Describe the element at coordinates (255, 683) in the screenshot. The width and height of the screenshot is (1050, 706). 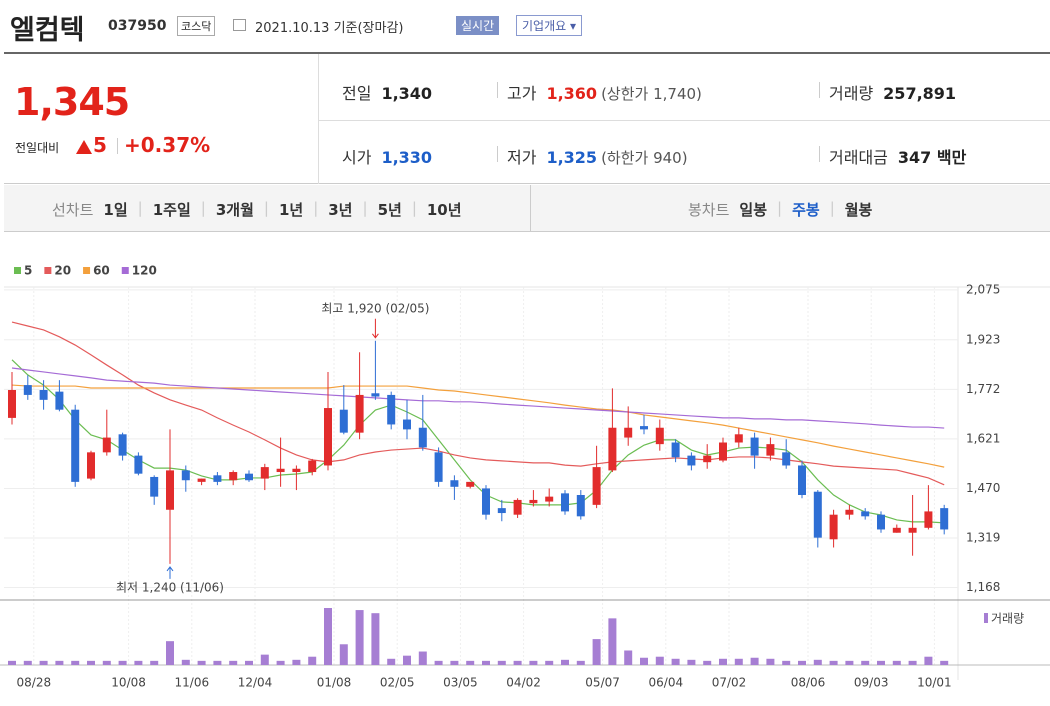
I see `x-tick-label: 12/04` at that location.